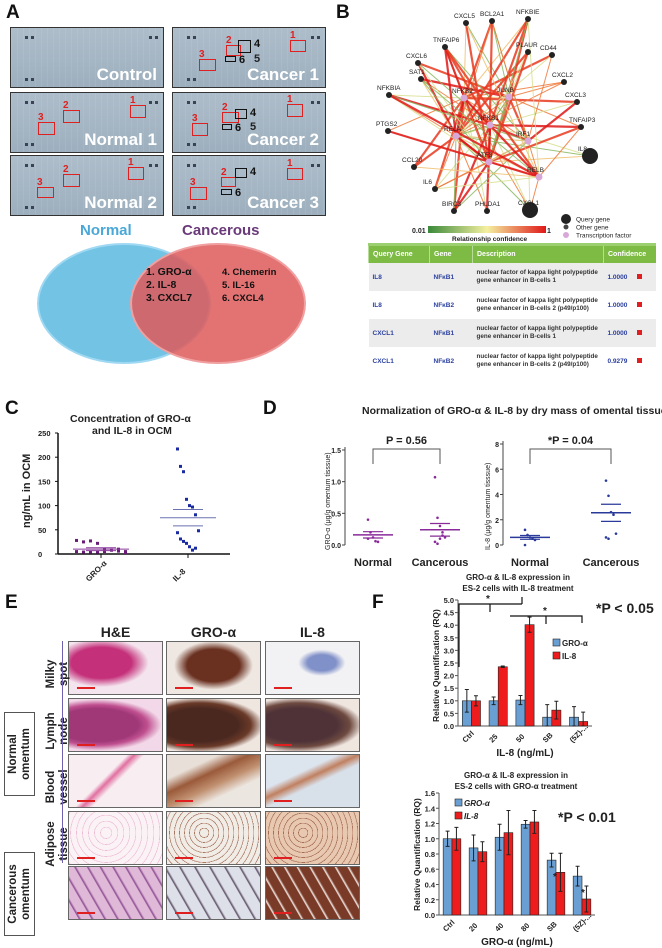 The width and height of the screenshot is (662, 948). What do you see at coordinates (487, 229) in the screenshot?
I see `colorbar` at bounding box center [487, 229].